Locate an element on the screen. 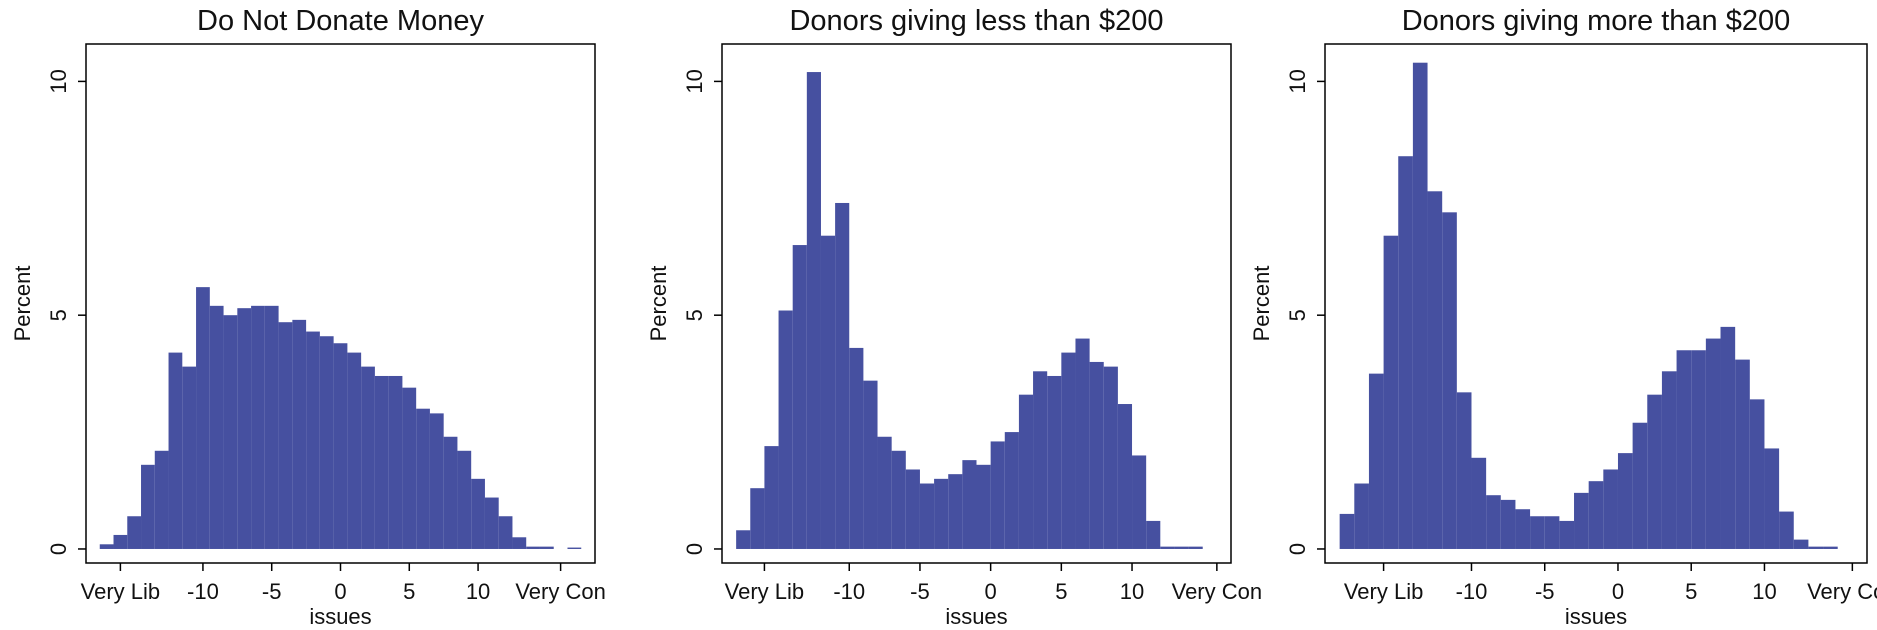 The height and width of the screenshot is (630, 1877). x-tick-label: Very Lib is located at coordinates (121, 591).